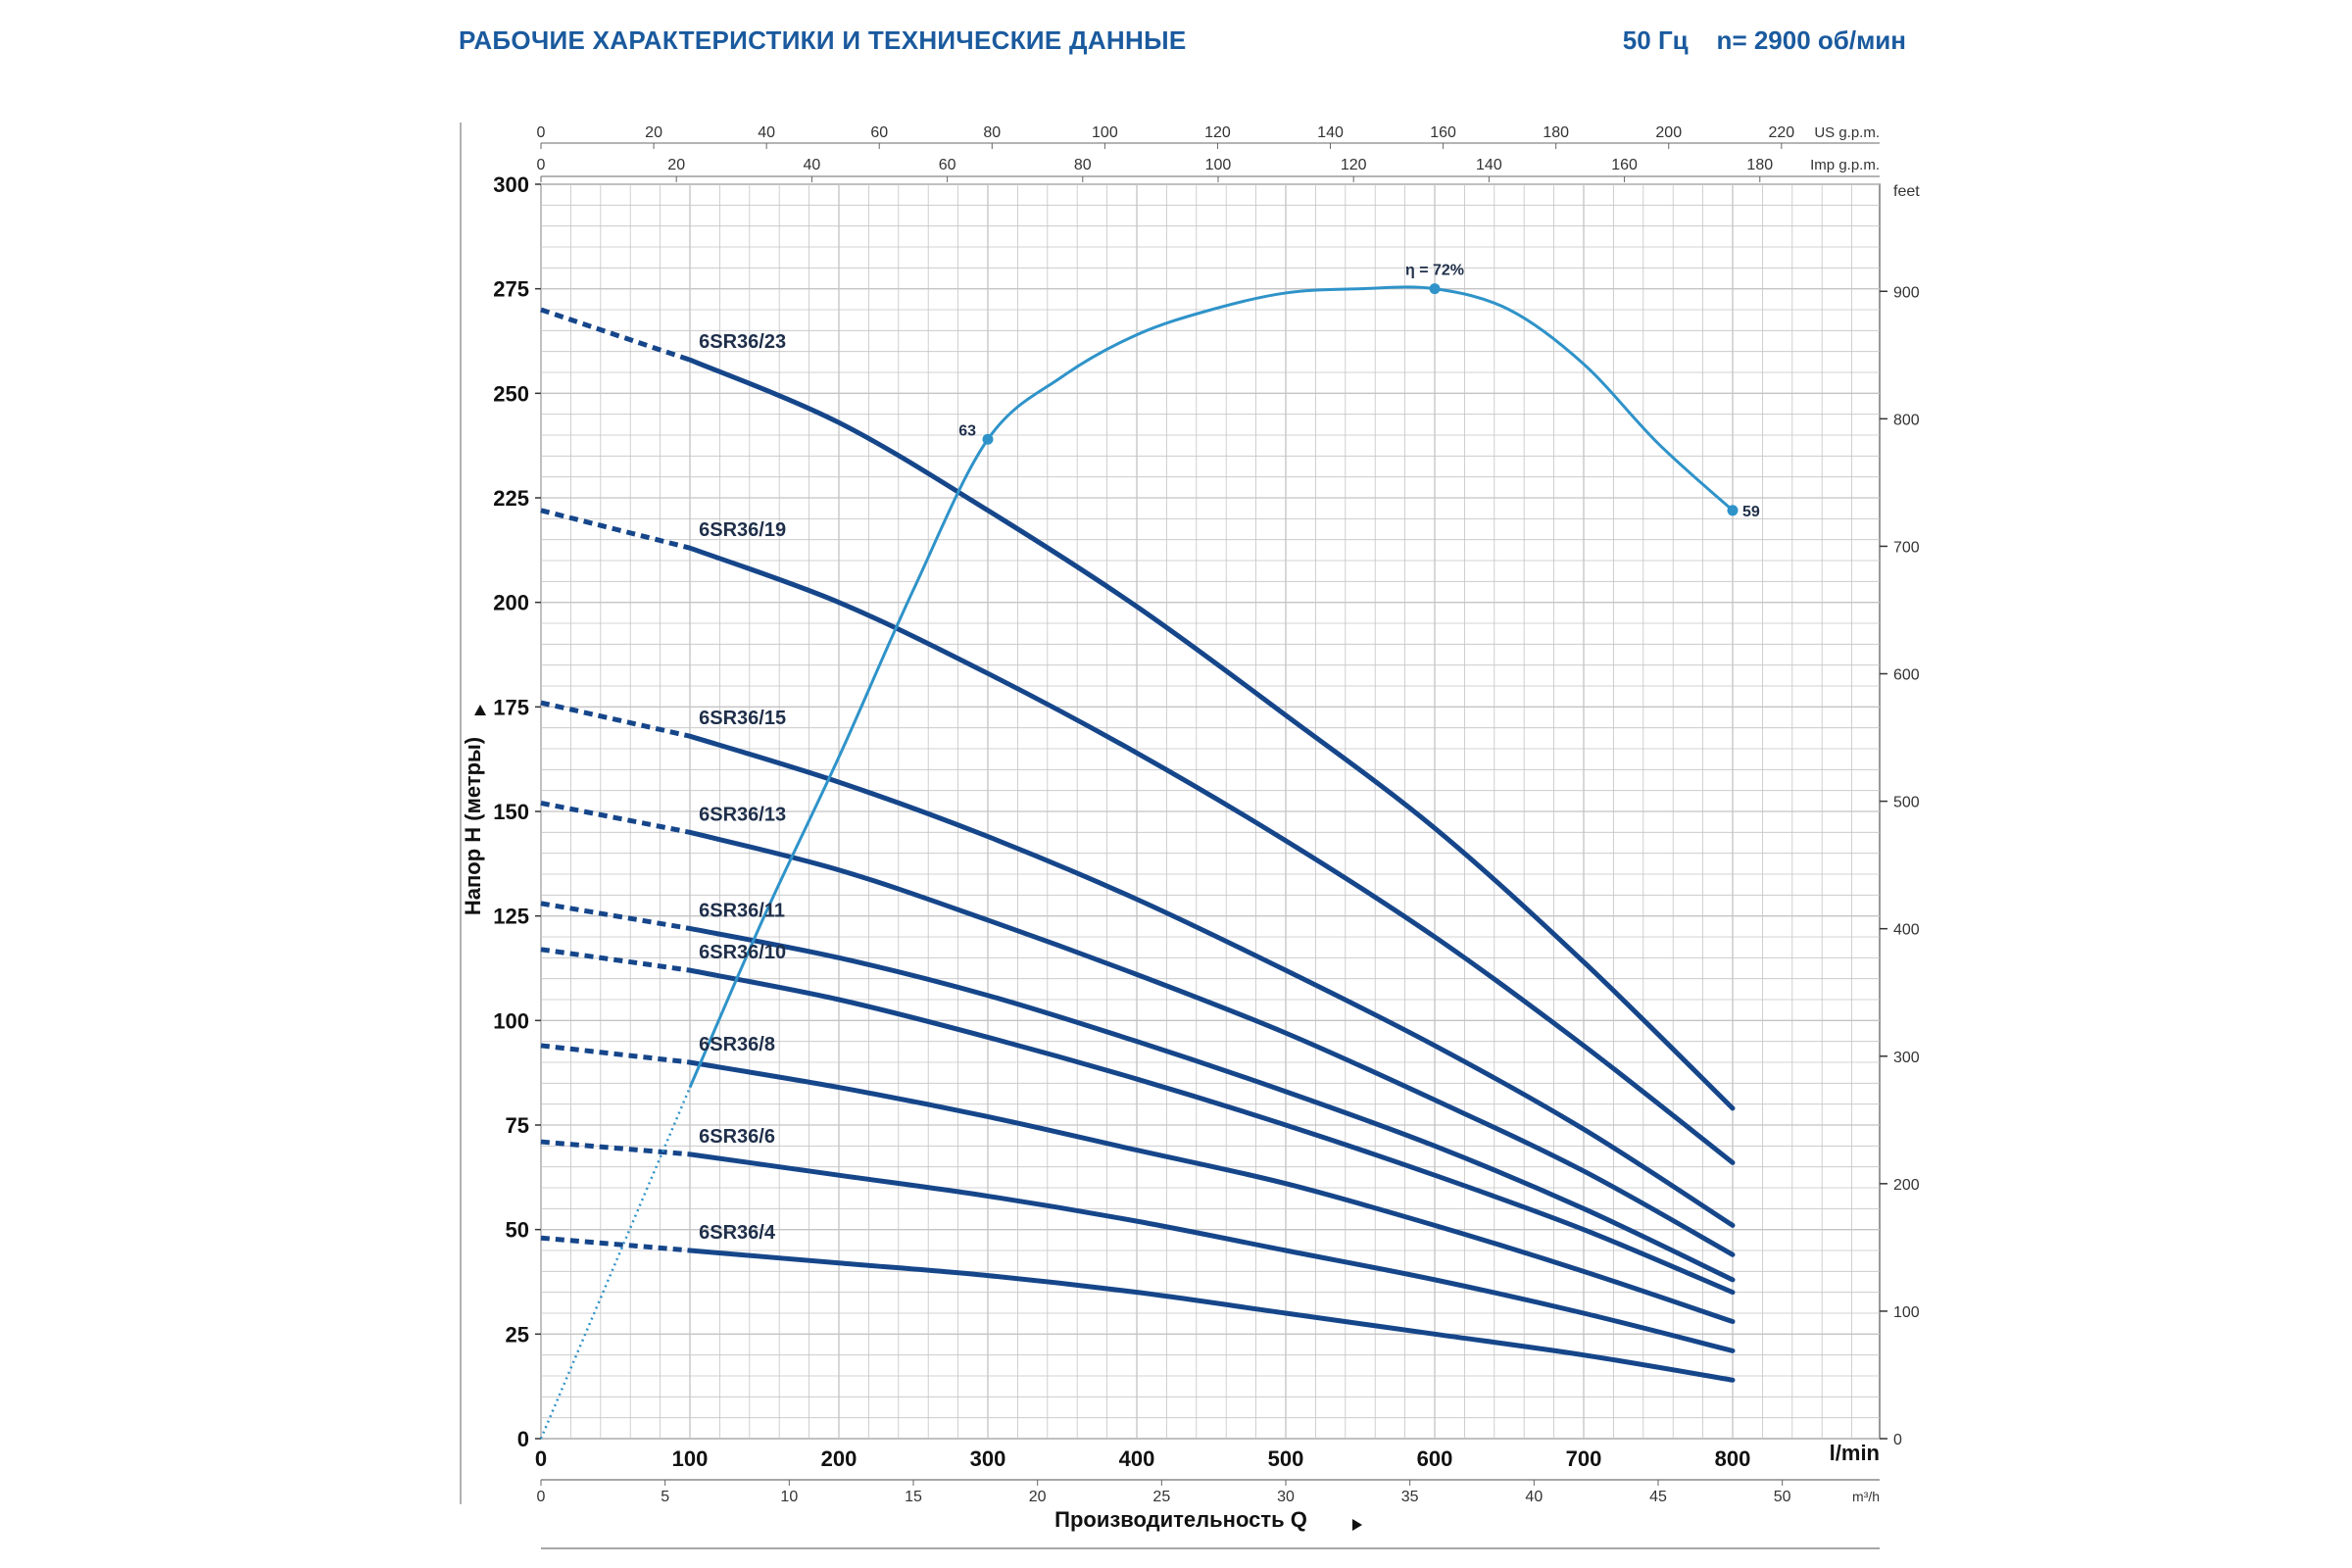 Image resolution: width=2352 pixels, height=1568 pixels. Describe the element at coordinates (742, 342) in the screenshot. I see `curve-label-6SR36/23: 6SR36/23` at that location.